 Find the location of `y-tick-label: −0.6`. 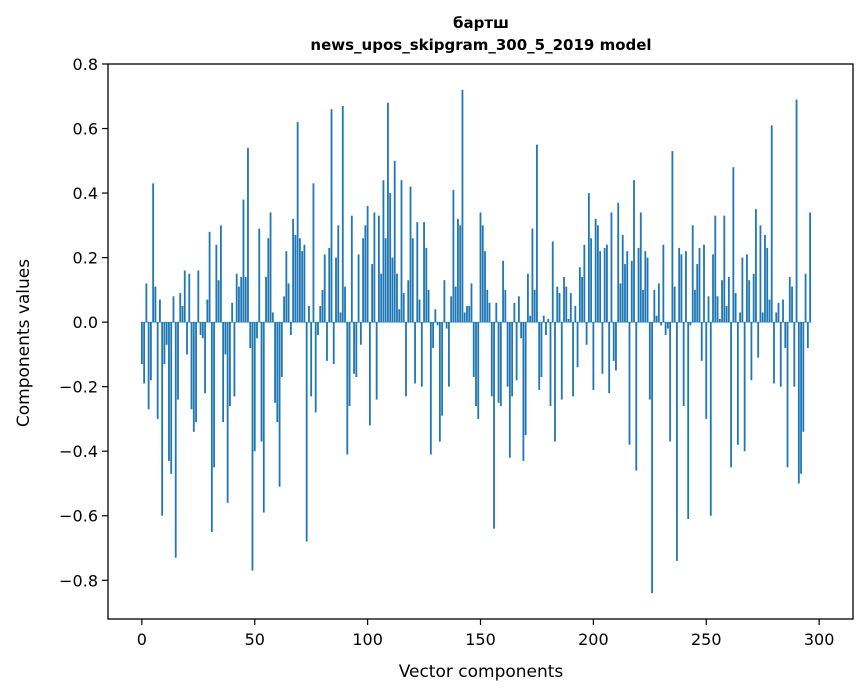

y-tick-label: −0.6 is located at coordinates (78, 516).